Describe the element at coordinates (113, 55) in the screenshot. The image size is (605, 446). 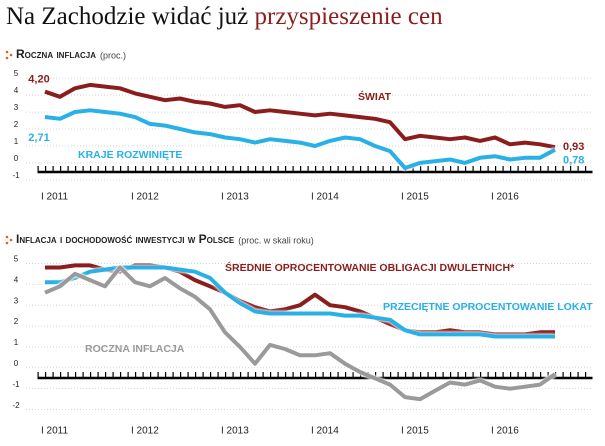
I see `panel-subtitle: (proc.)` at that location.